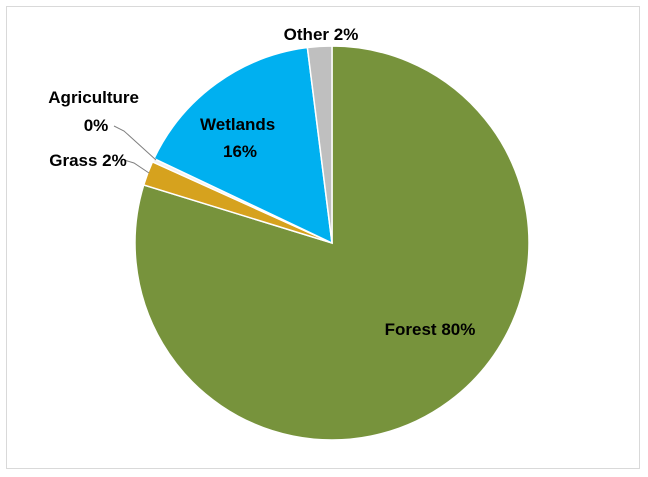  I want to click on data-label-agriculture-name: Agriculture, so click(93, 97).